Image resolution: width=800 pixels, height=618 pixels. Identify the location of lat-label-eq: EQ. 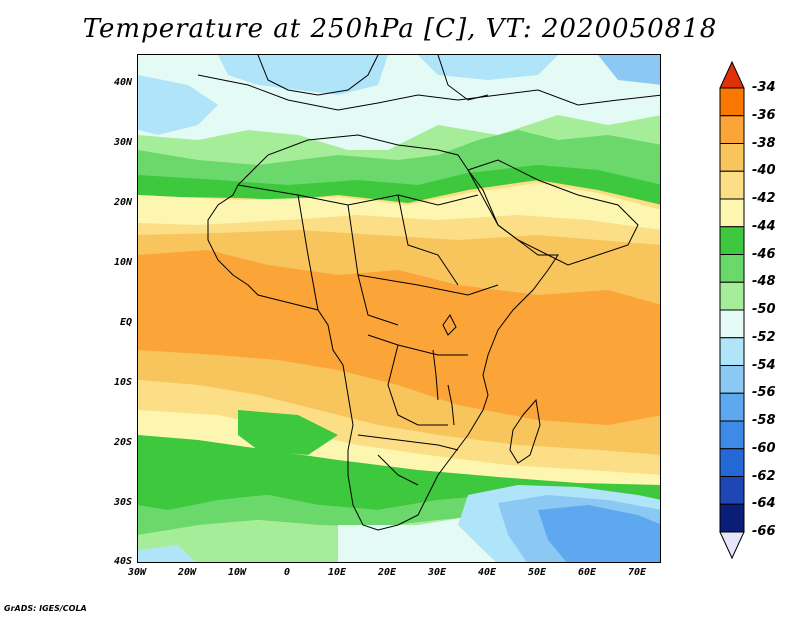
(125, 322).